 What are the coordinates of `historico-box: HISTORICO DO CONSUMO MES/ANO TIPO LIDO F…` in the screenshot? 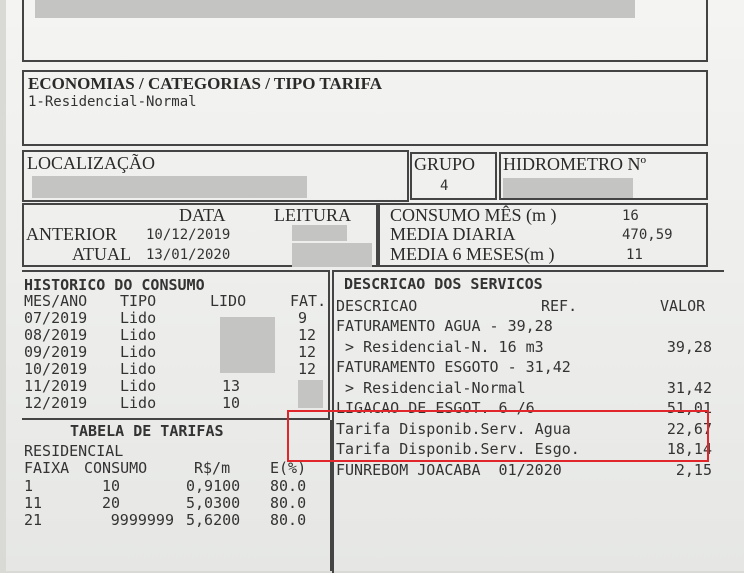 It's located at (176, 345).